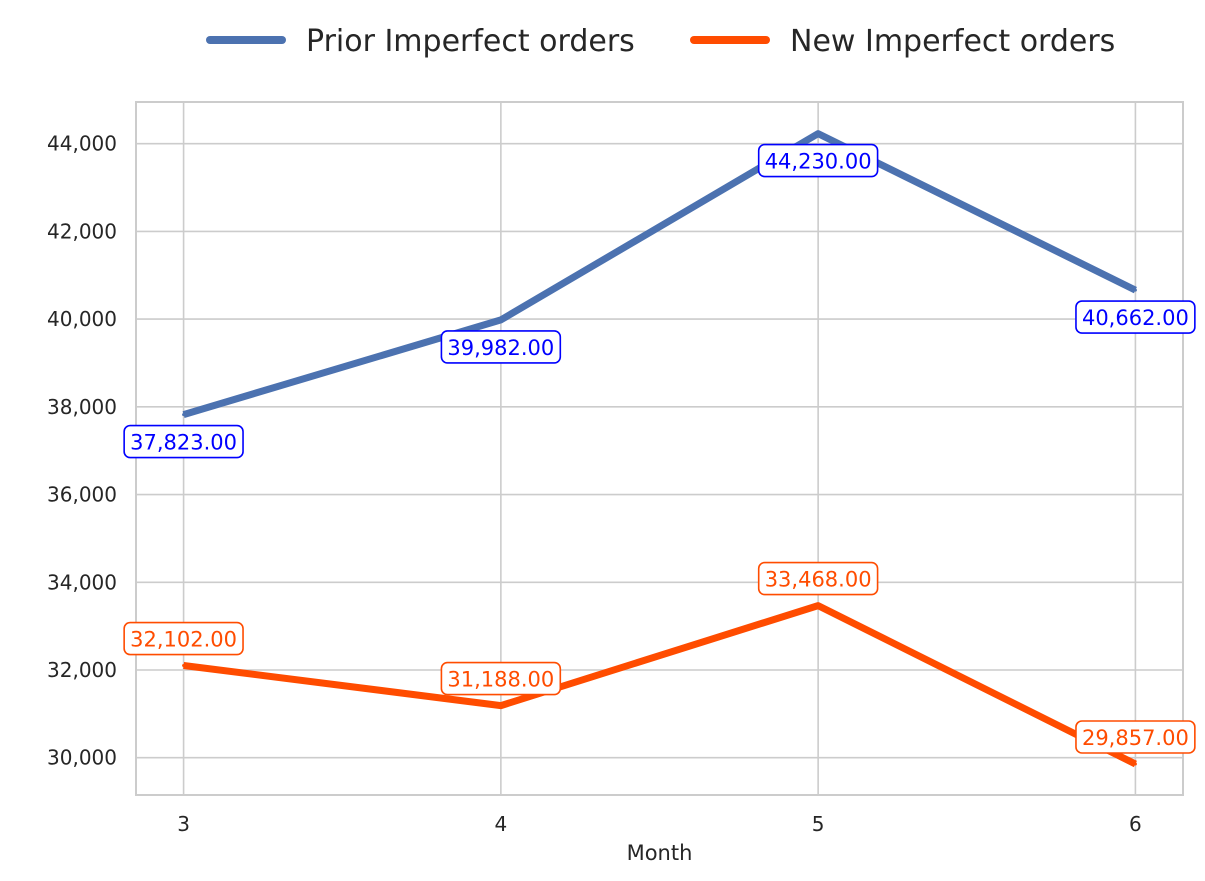 The image size is (1205, 881). I want to click on data-label-text: 33,468.00, so click(818, 580).